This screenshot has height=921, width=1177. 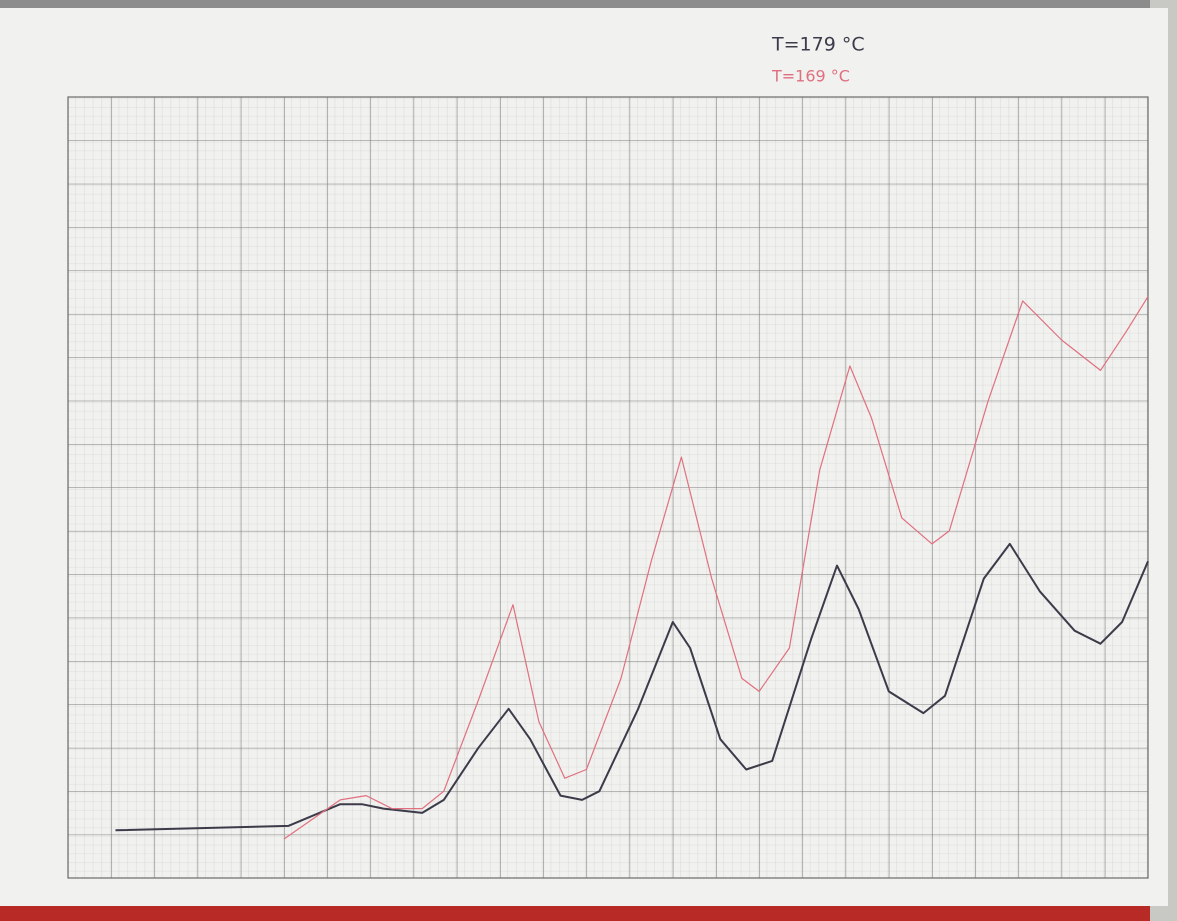 I want to click on legend: T=179 °C T=169 °C, so click(x=818, y=60).